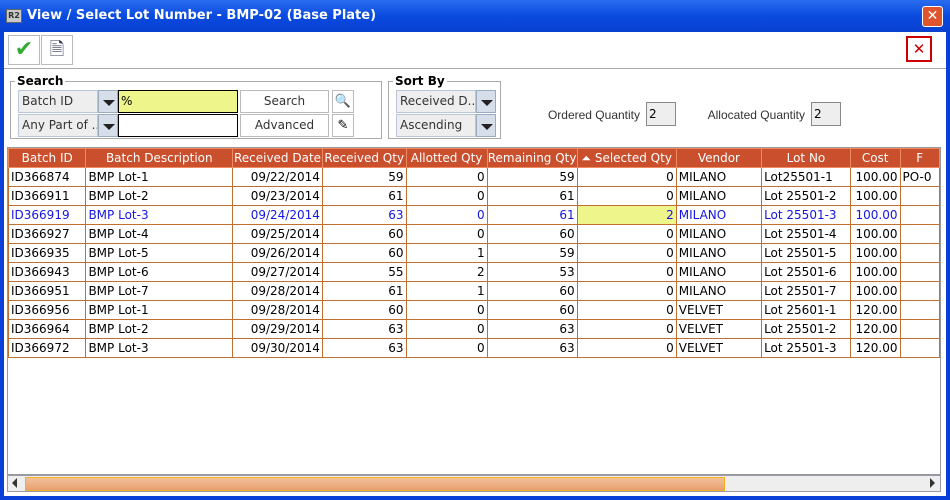 The image size is (950, 500). I want to click on table-cell: VELVET, so click(719, 348).